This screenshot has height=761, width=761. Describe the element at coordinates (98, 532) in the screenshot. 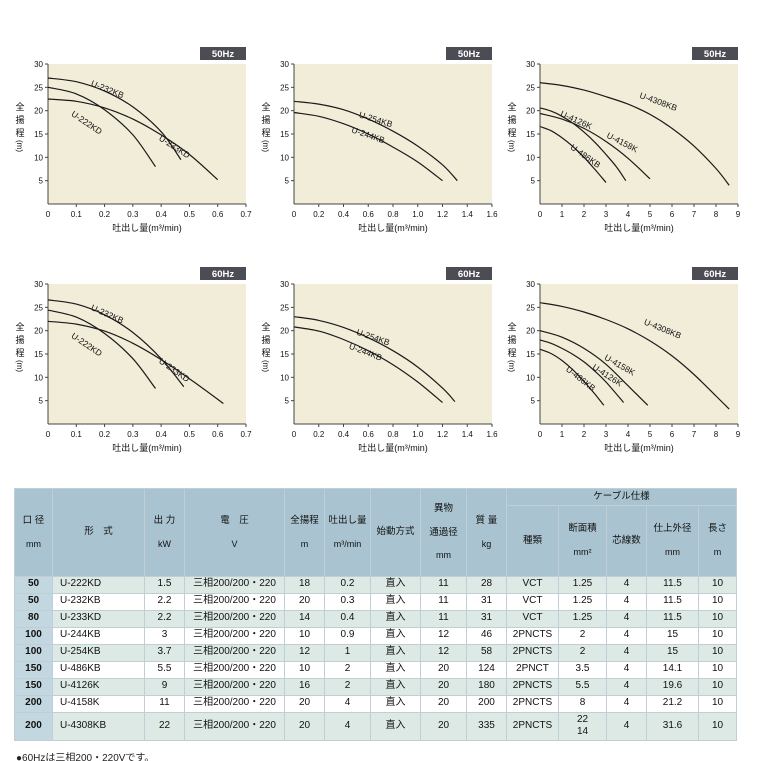

I see `col-header-model: 形 式` at that location.